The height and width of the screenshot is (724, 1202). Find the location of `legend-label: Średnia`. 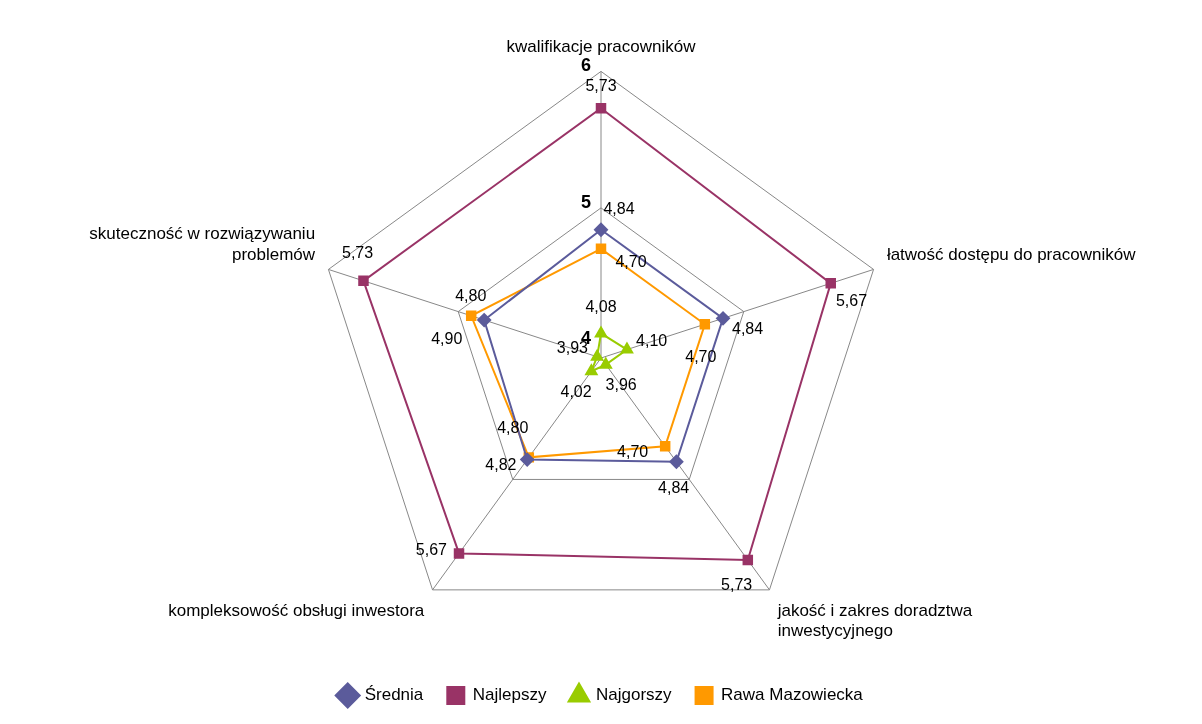

legend-label: Średnia is located at coordinates (394, 695).